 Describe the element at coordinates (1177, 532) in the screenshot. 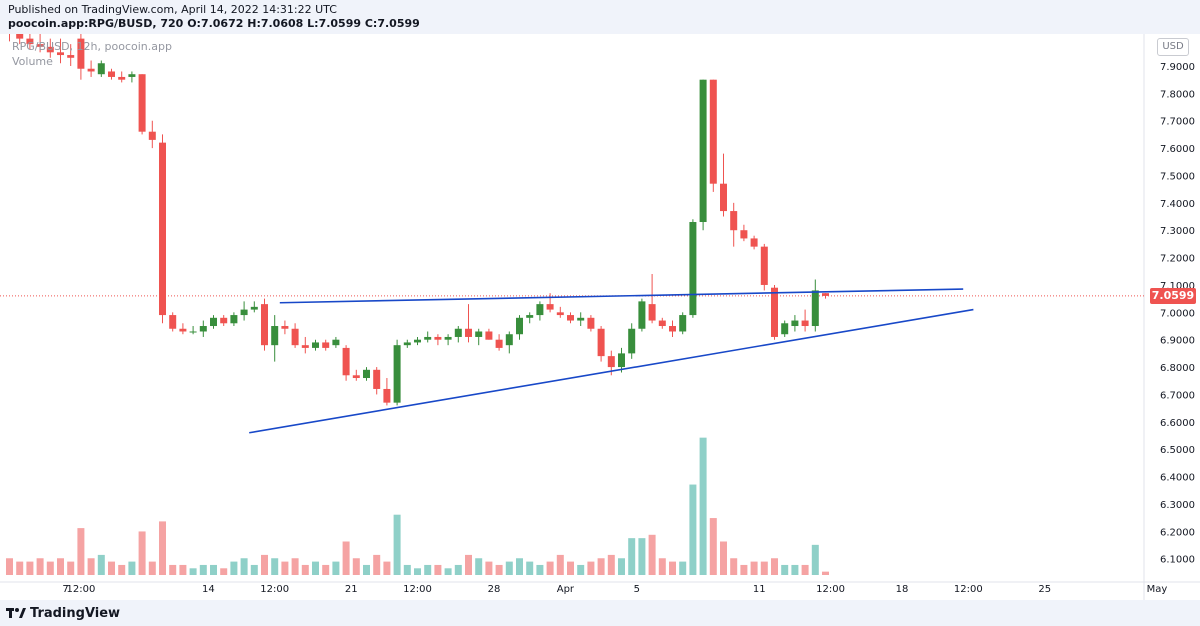

I see `price-tick-label: 6.2000` at that location.